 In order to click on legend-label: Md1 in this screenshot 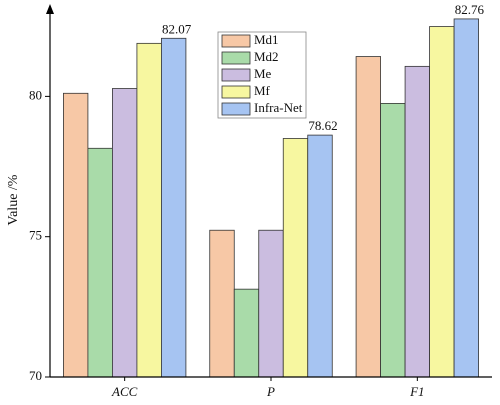, I will do `click(266, 39)`.